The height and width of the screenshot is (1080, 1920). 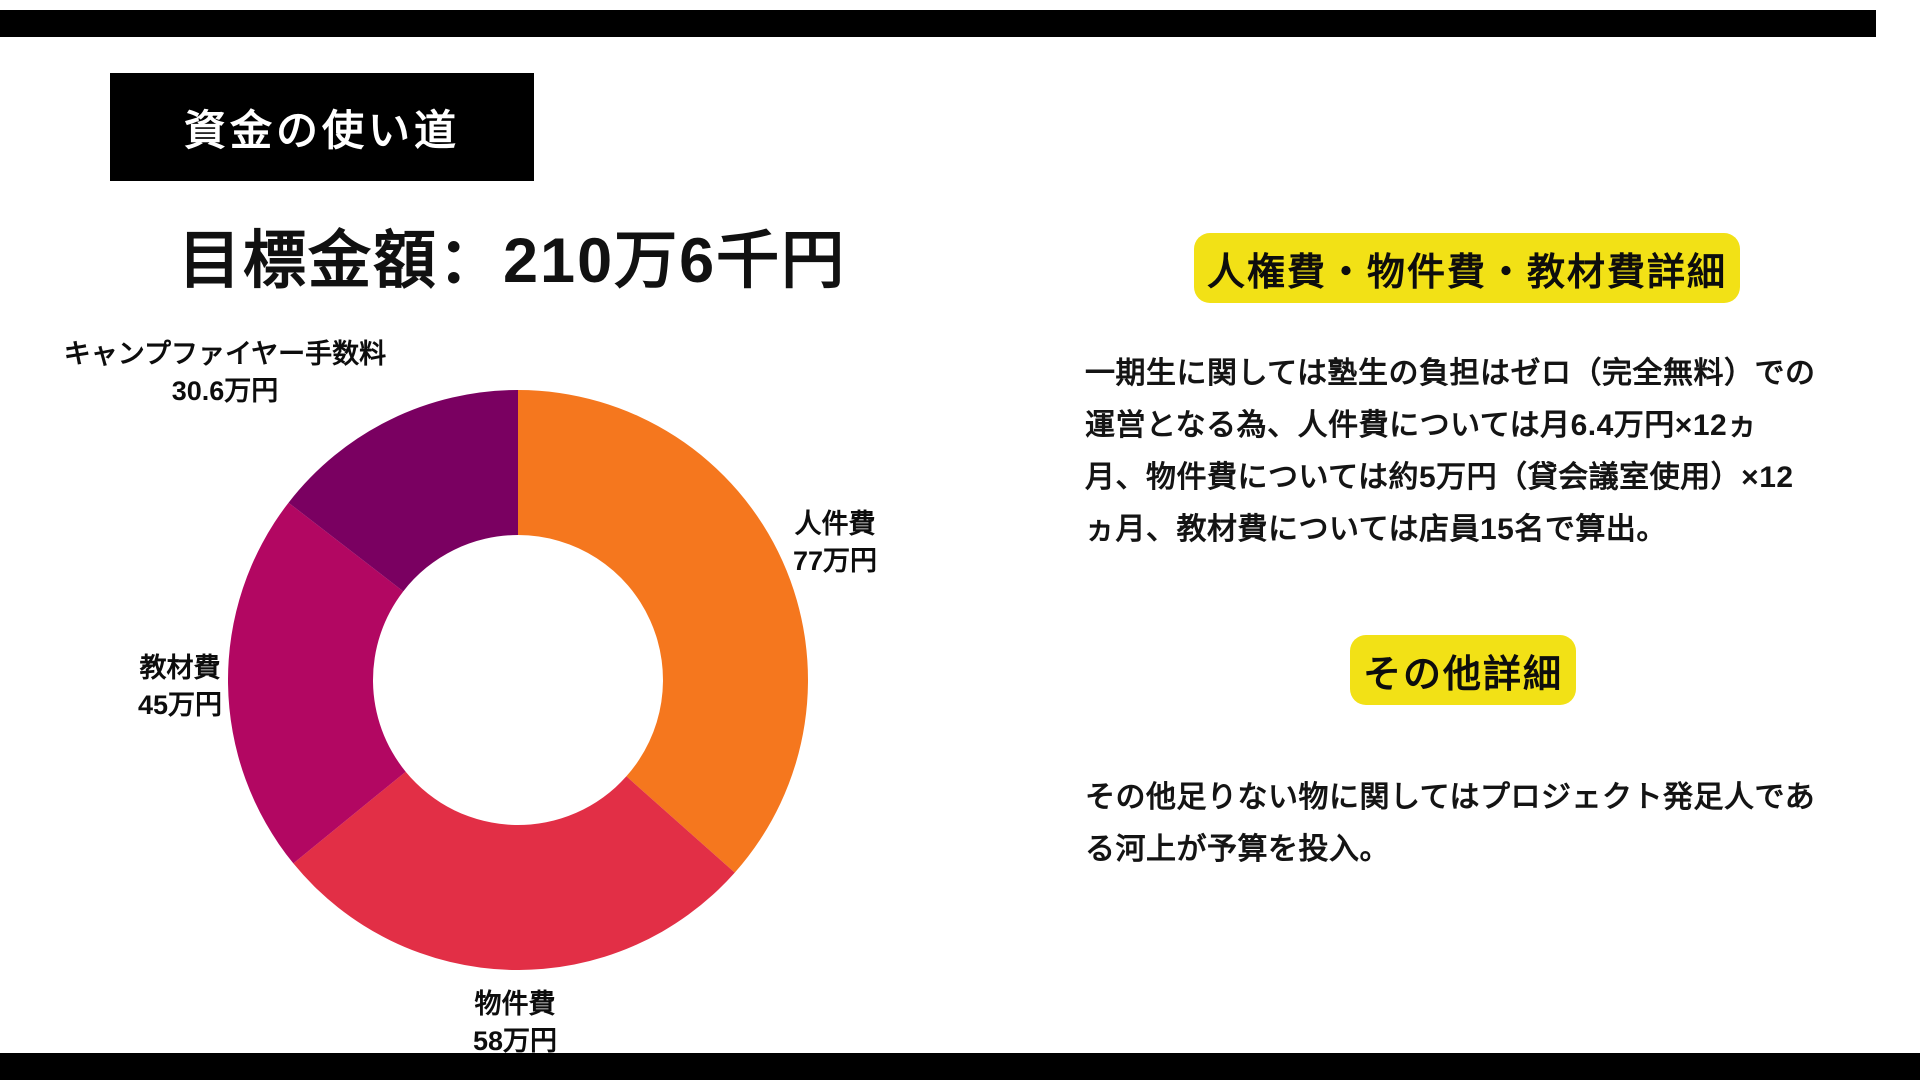 I want to click on detail-heading-other-label: その他詳細, so click(x=1462, y=674).